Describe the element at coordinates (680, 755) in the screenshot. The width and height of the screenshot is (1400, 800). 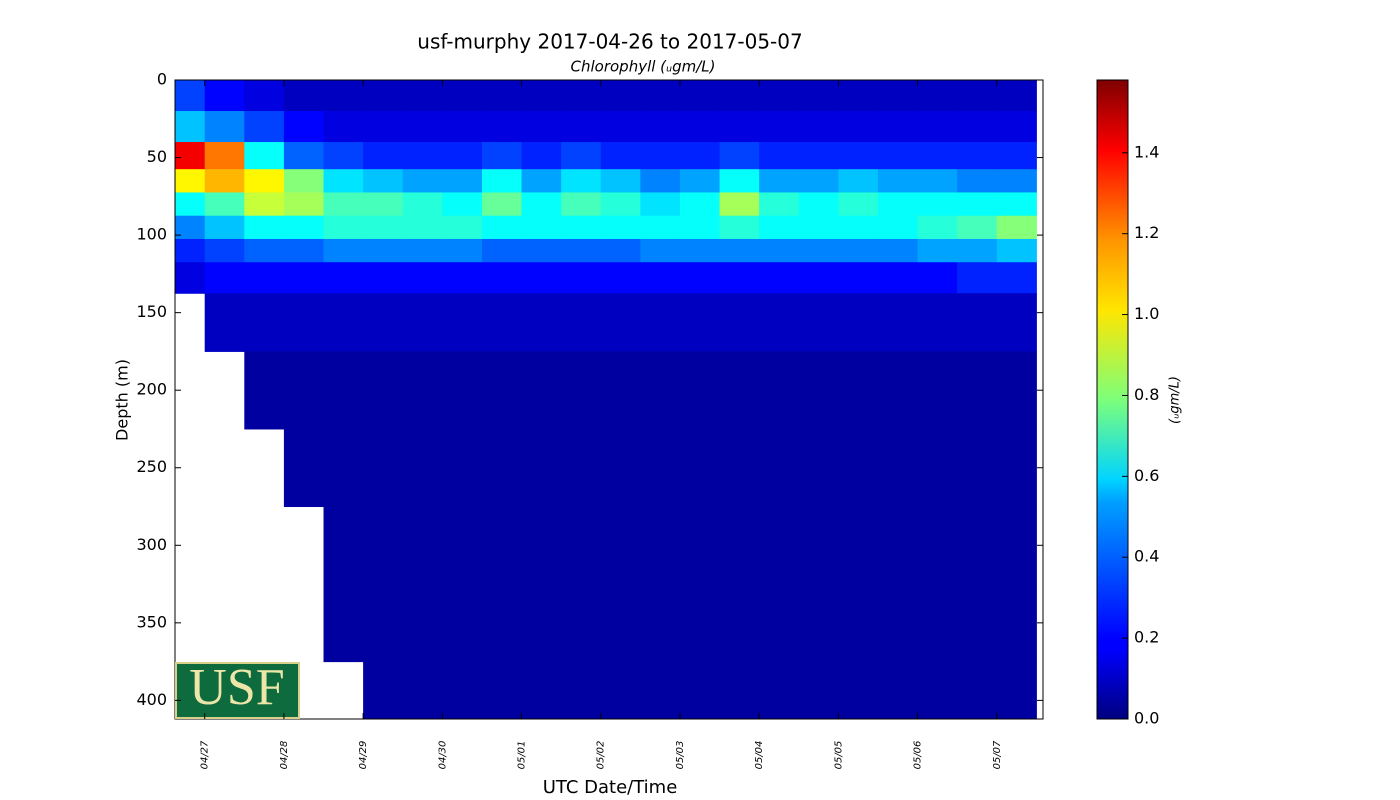
I see `x-tick-label: 05/03` at that location.